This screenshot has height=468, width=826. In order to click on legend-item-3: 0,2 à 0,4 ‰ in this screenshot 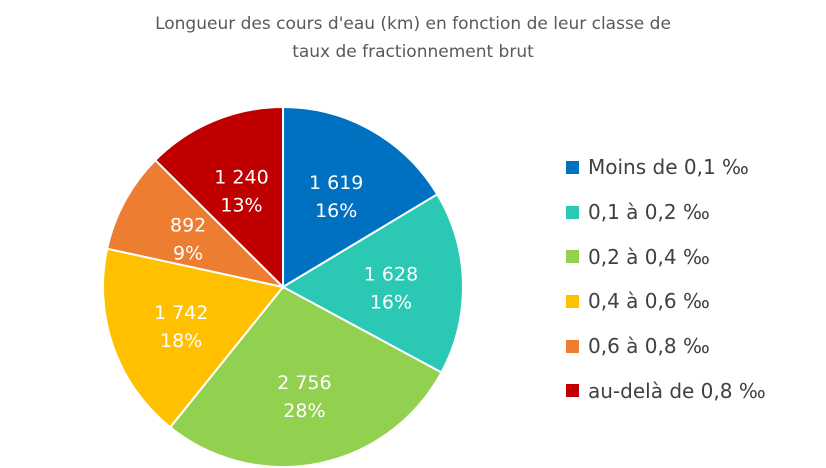, I will do `click(666, 256)`.